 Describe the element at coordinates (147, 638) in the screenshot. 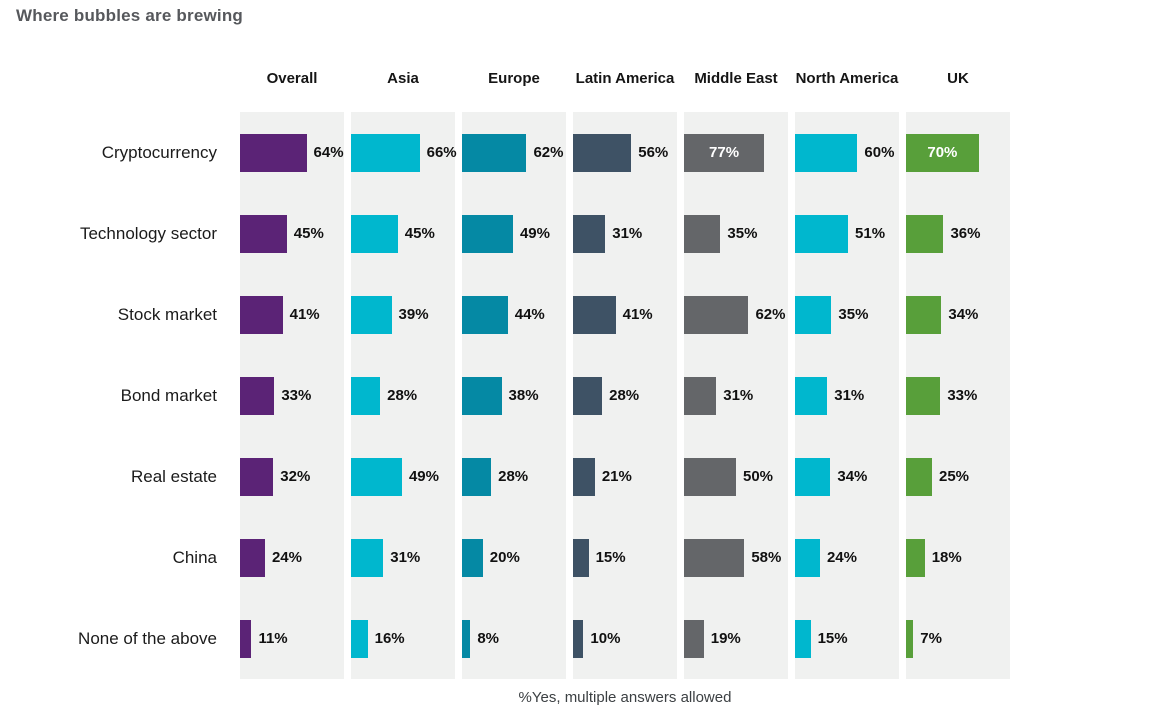

I see `row-label: None of the above` at that location.